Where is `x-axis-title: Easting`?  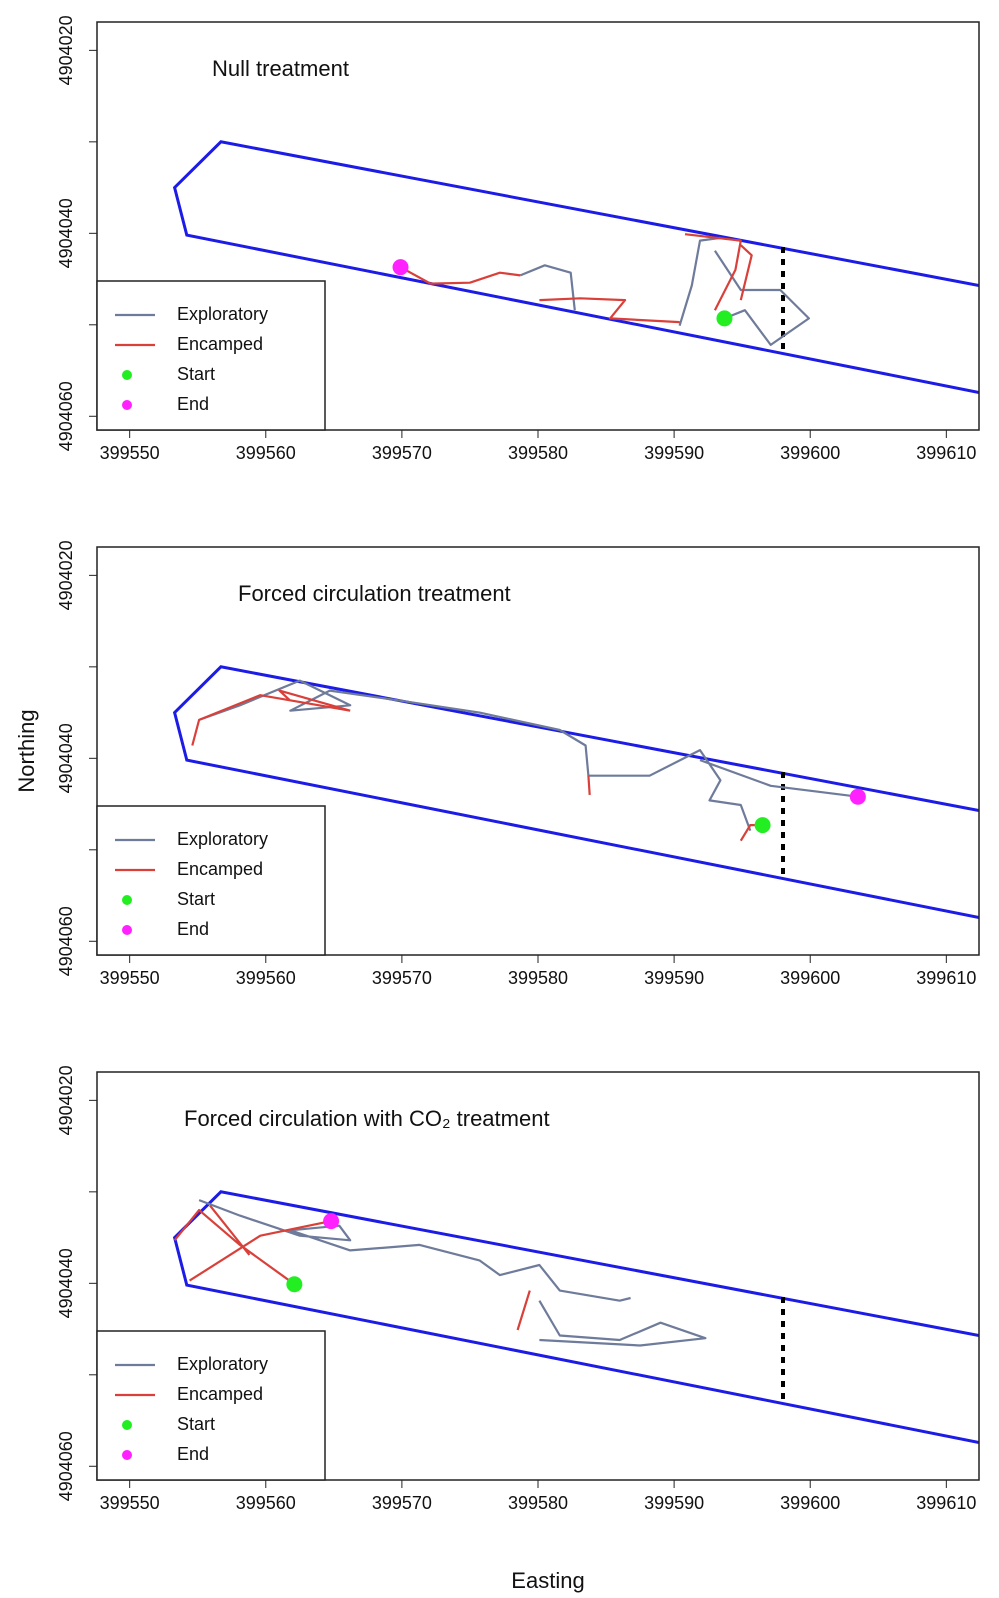 x-axis-title: Easting is located at coordinates (547, 1580).